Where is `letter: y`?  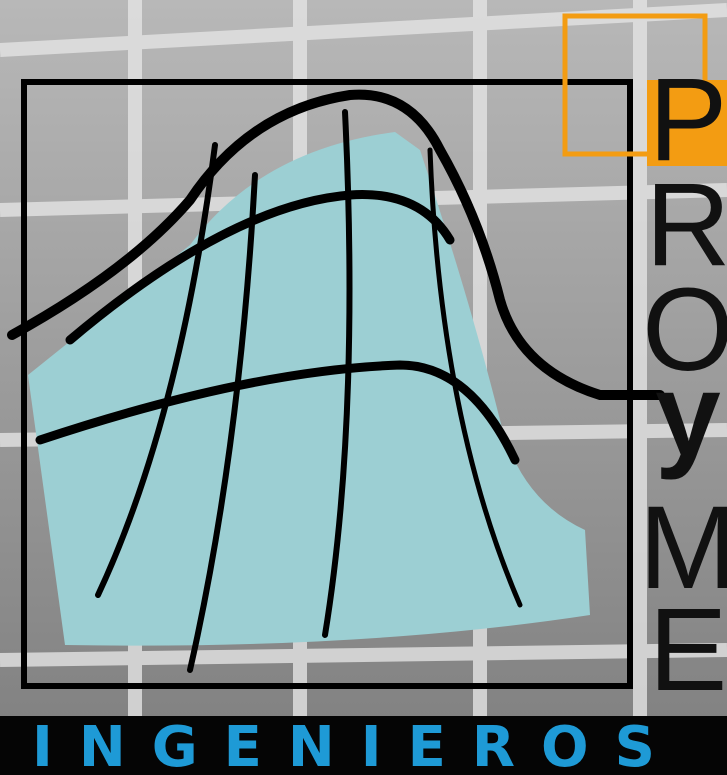
letter: y is located at coordinates (688, 415).